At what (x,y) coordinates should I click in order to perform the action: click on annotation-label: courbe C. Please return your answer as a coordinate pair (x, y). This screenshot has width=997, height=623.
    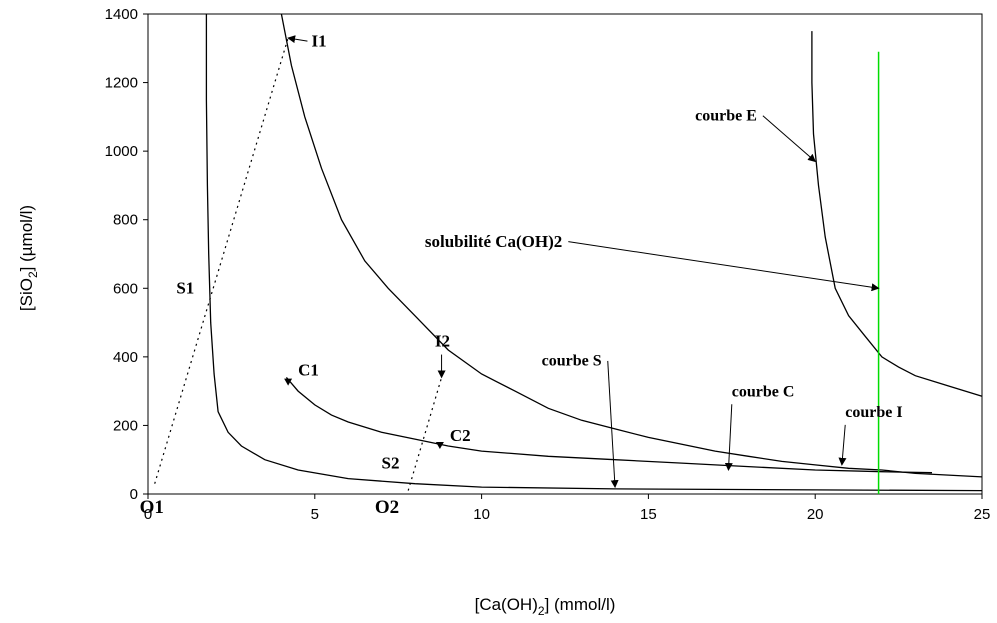
    Looking at the image, I should click on (763, 391).